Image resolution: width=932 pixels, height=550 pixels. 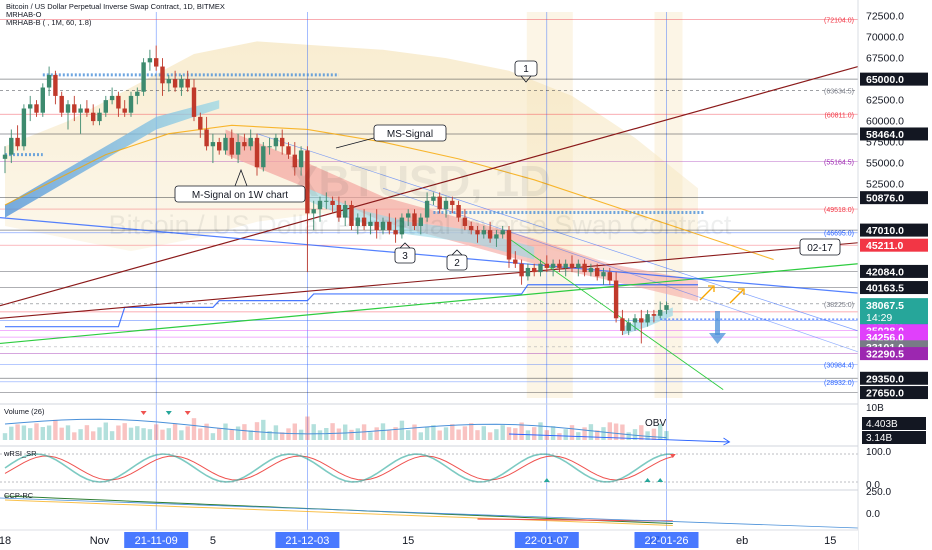 What do you see at coordinates (885, 199) in the screenshot?
I see `level-box-value: 50876.0` at bounding box center [885, 199].